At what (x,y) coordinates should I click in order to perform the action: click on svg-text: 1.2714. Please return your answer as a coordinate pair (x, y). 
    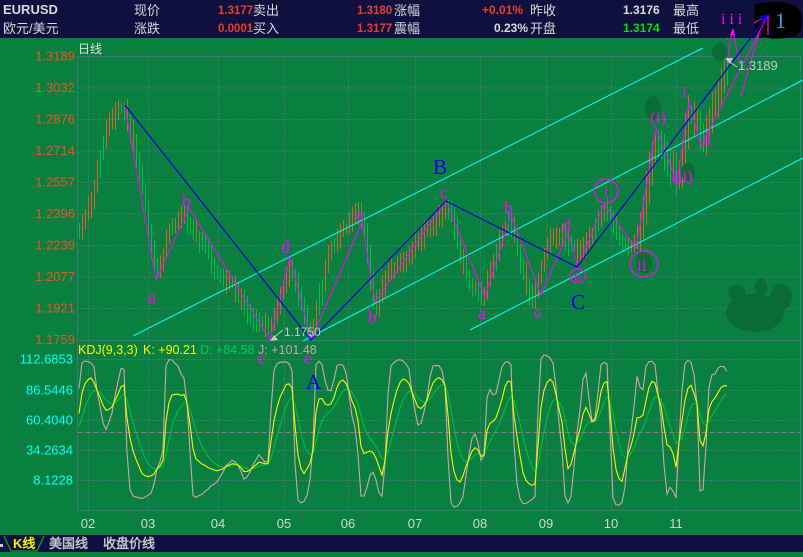
    Looking at the image, I should click on (55, 150).